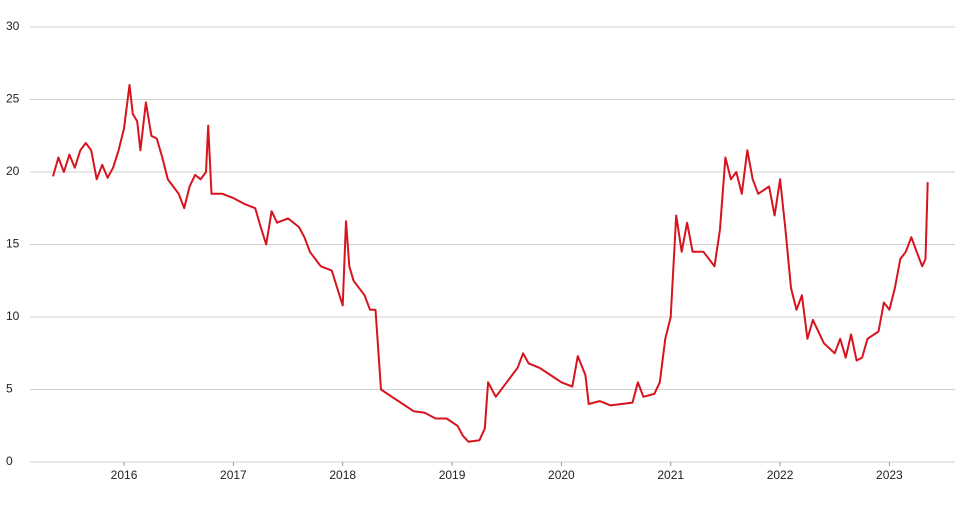 This screenshot has width=962, height=508. What do you see at coordinates (13, 26) in the screenshot?
I see `y-tick-label: 30` at bounding box center [13, 26].